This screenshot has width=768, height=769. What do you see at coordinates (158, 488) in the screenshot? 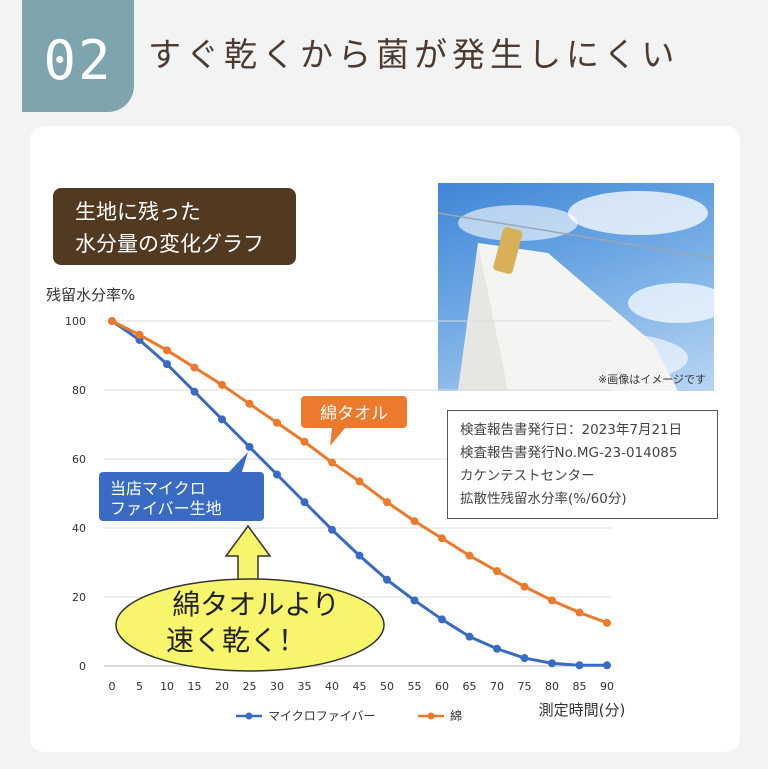
I see `microfiber-callout-line1: 当店マイクロ` at bounding box center [158, 488].